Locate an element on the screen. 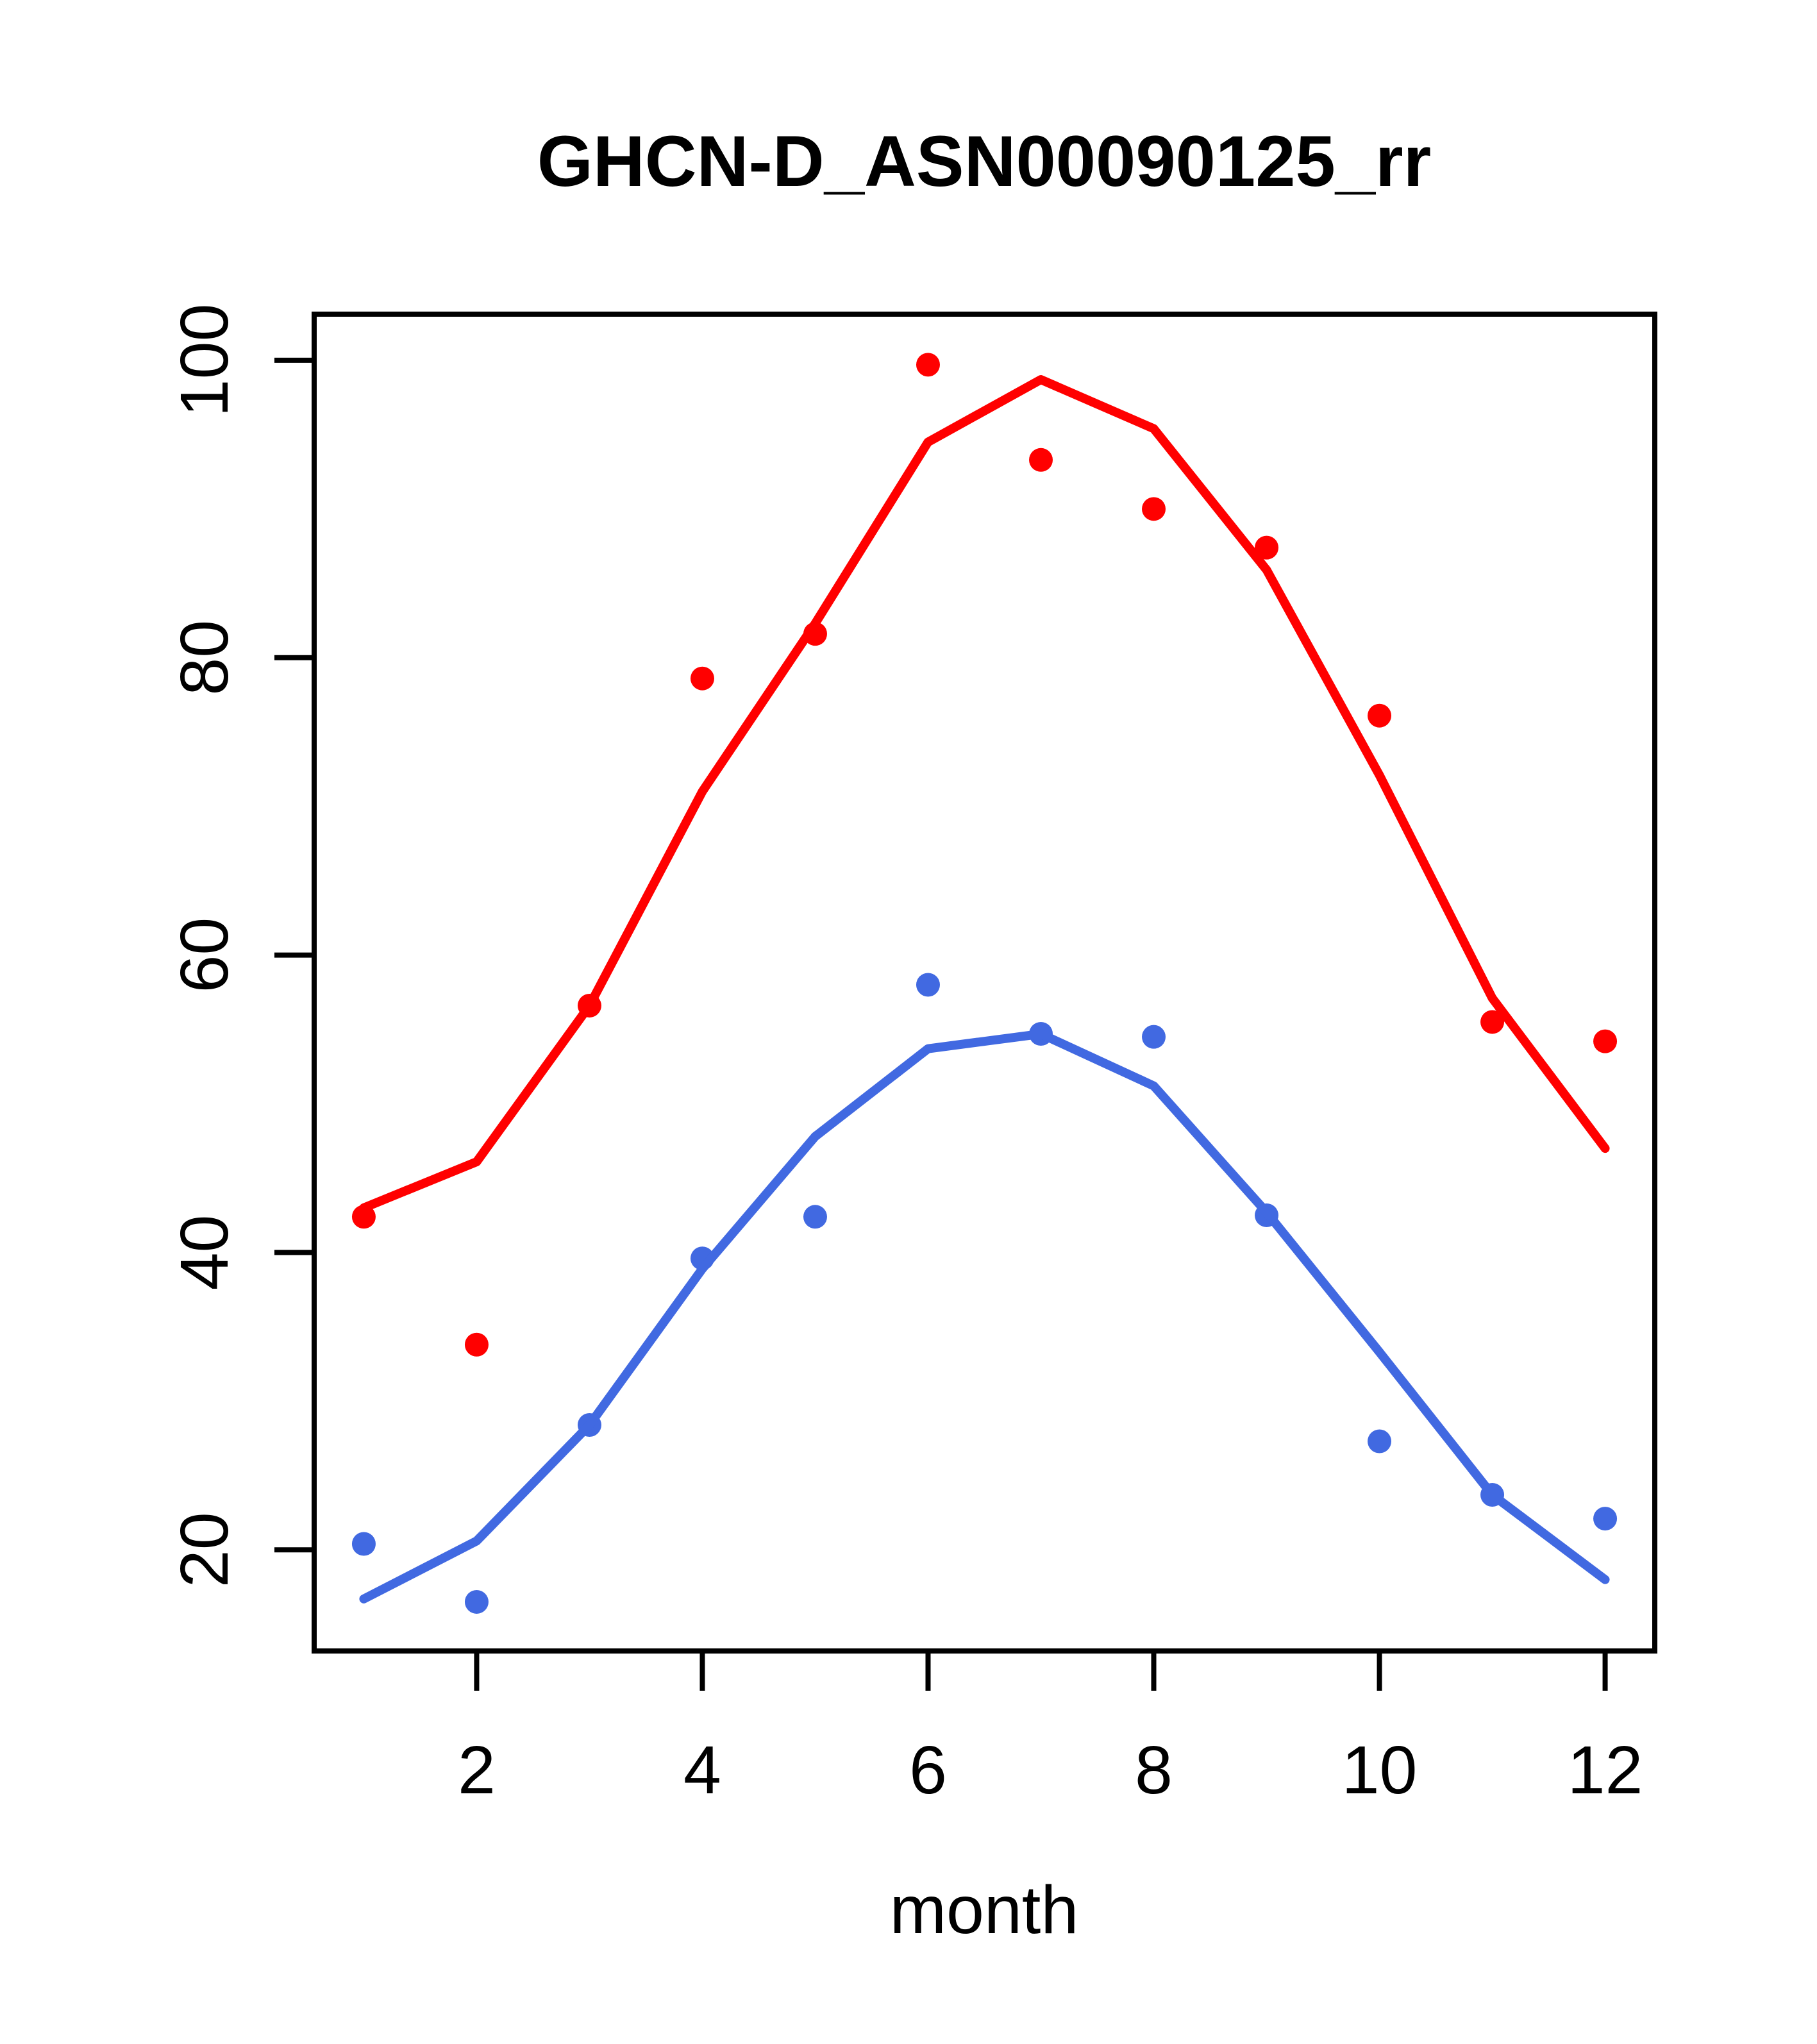 This screenshot has height=2044, width=1817. x-axis-label: month is located at coordinates (984, 1910).